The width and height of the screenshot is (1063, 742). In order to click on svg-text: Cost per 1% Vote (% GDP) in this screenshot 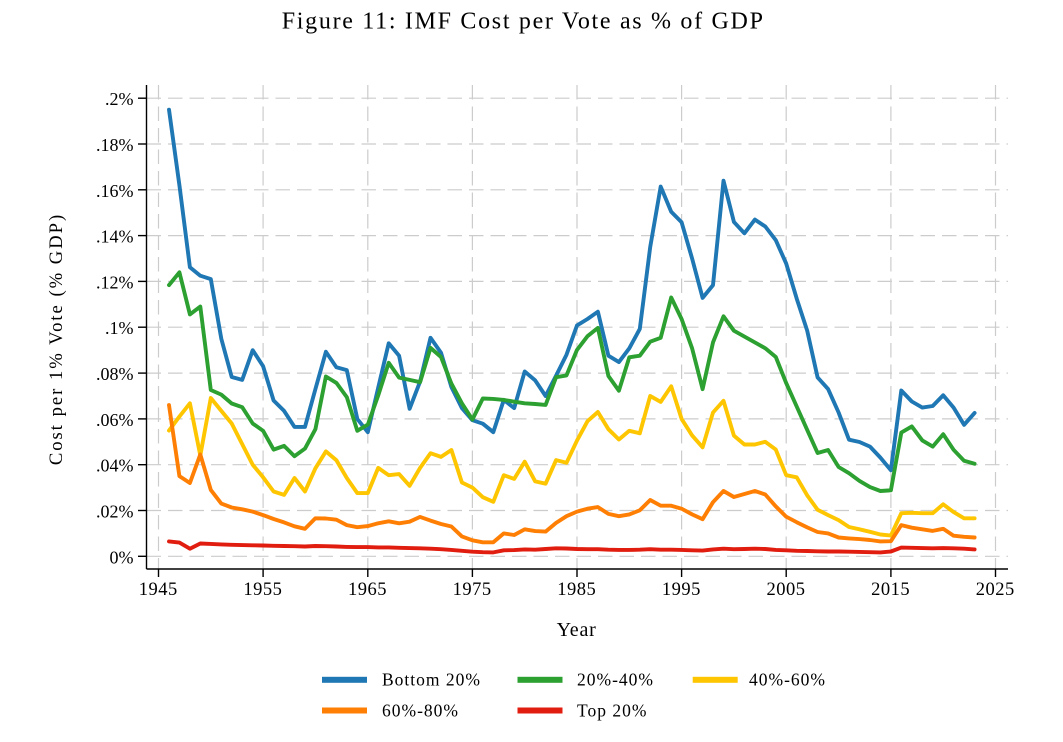, I will do `click(56, 339)`.